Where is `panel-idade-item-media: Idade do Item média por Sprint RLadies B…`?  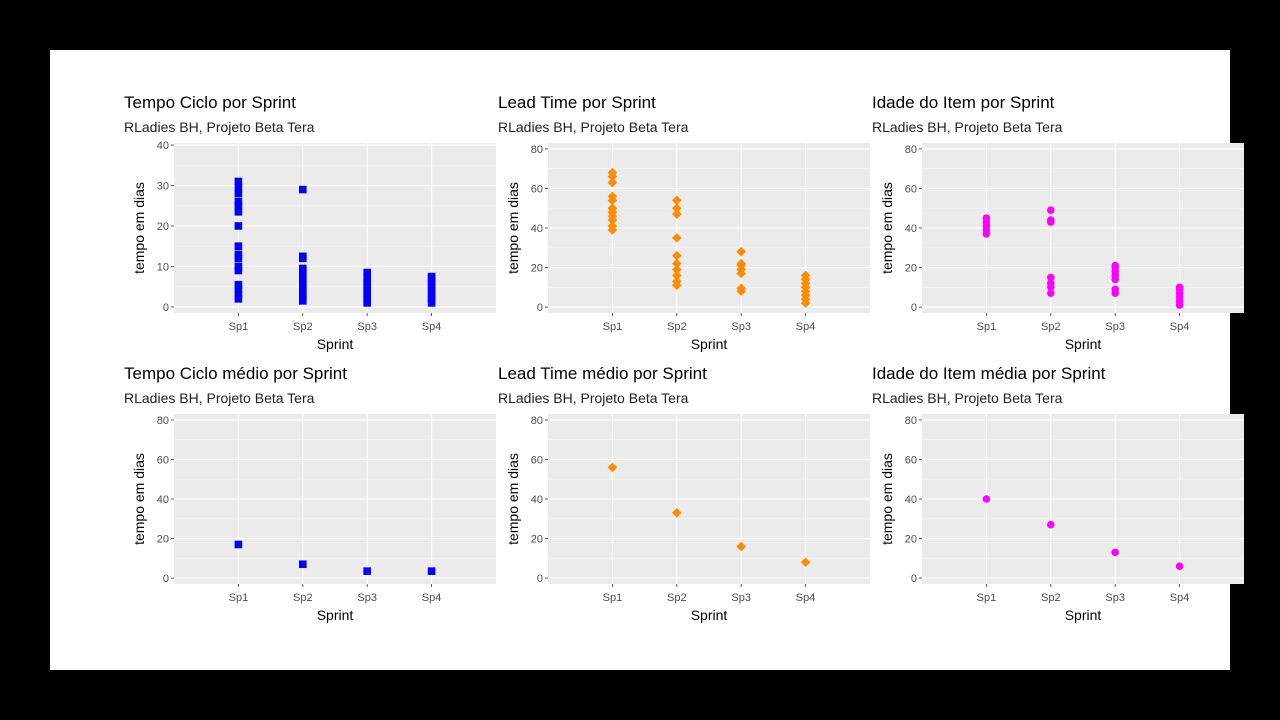 panel-idade-item-media: Idade do Item média por Sprint RLadies B… is located at coordinates (1056, 494).